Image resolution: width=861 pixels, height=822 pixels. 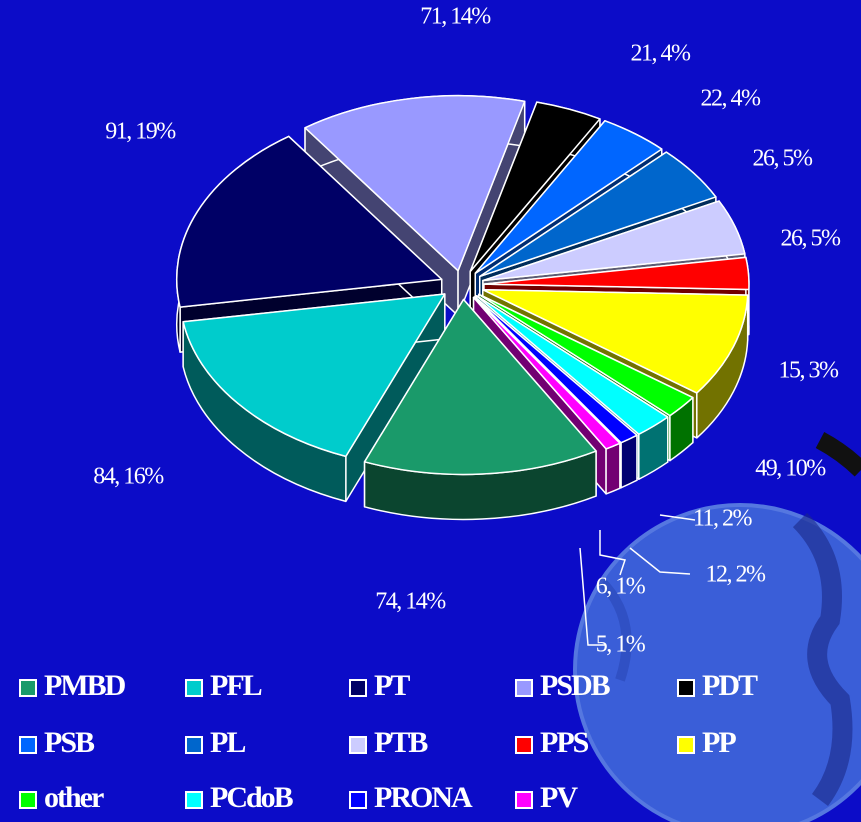 What do you see at coordinates (621, 645) in the screenshot?
I see `data-label: 5, 1%` at bounding box center [621, 645].